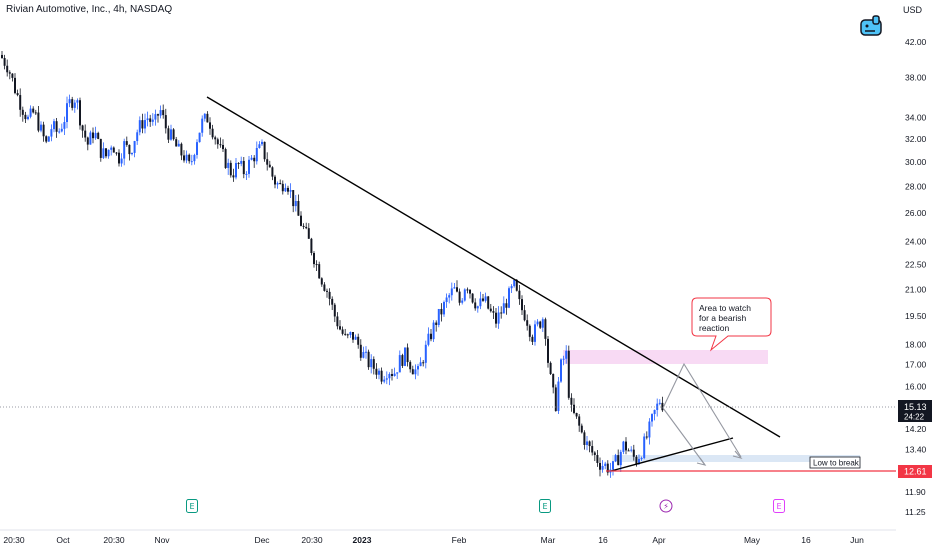 The image size is (932, 550). What do you see at coordinates (916, 139) in the screenshot?
I see `y-tick-label: 32.00` at bounding box center [916, 139].